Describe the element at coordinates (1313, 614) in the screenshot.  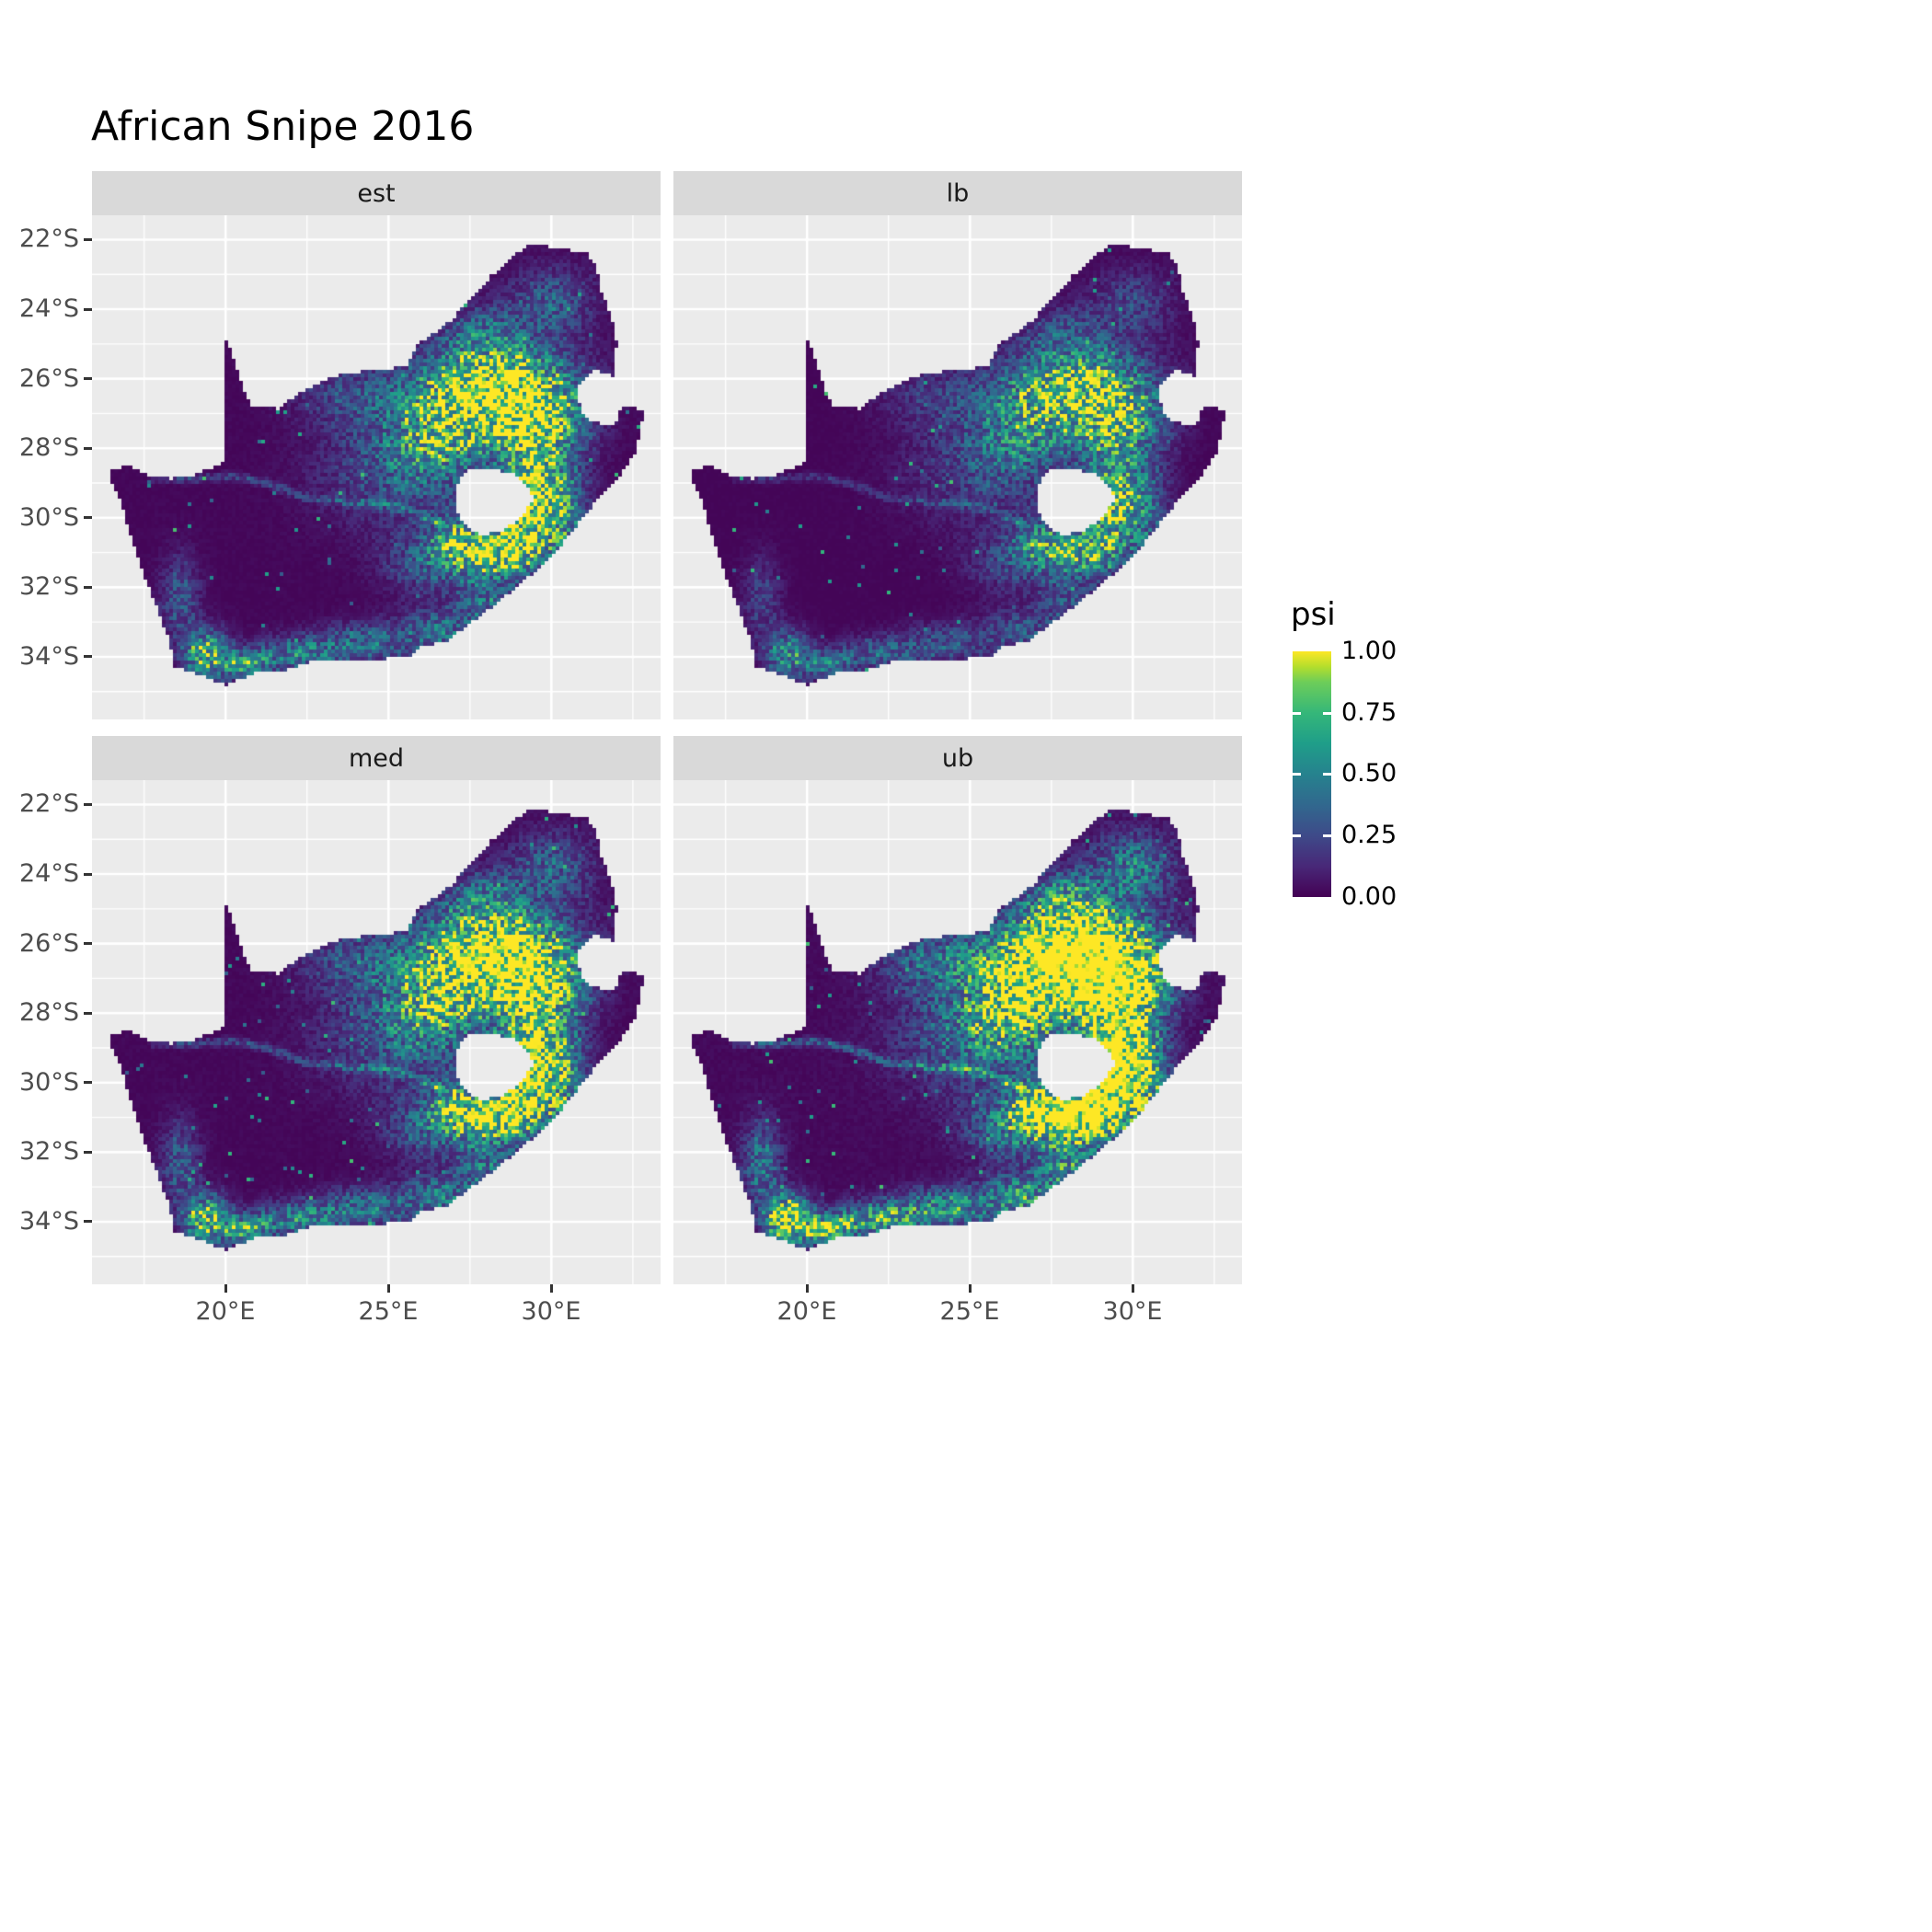
I see `legend-title: psi` at that location.